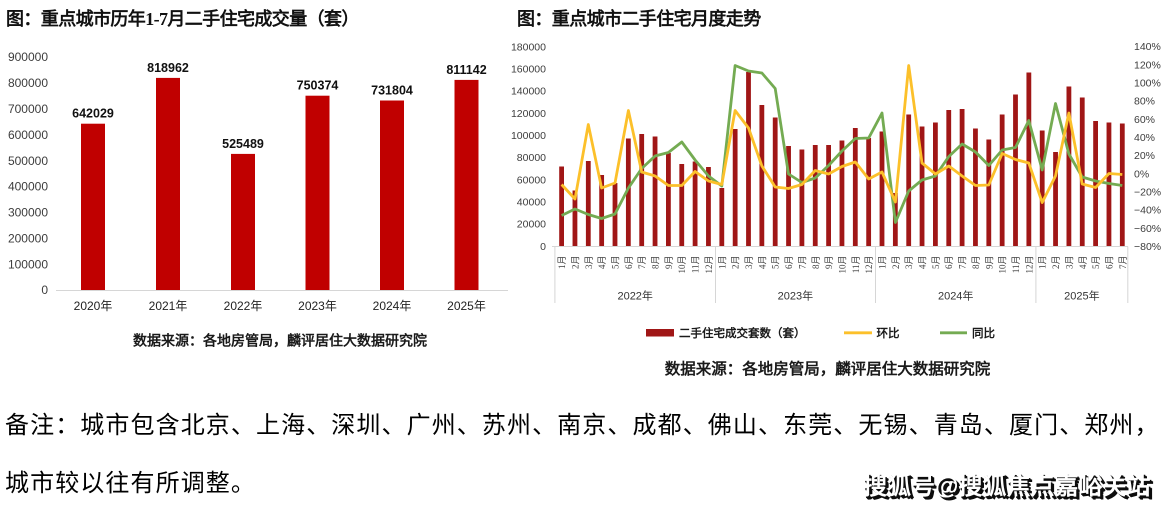 Image resolution: width=1171 pixels, height=513 pixels. Describe the element at coordinates (93, 306) in the screenshot. I see `svg-text: 2020年` at that location.